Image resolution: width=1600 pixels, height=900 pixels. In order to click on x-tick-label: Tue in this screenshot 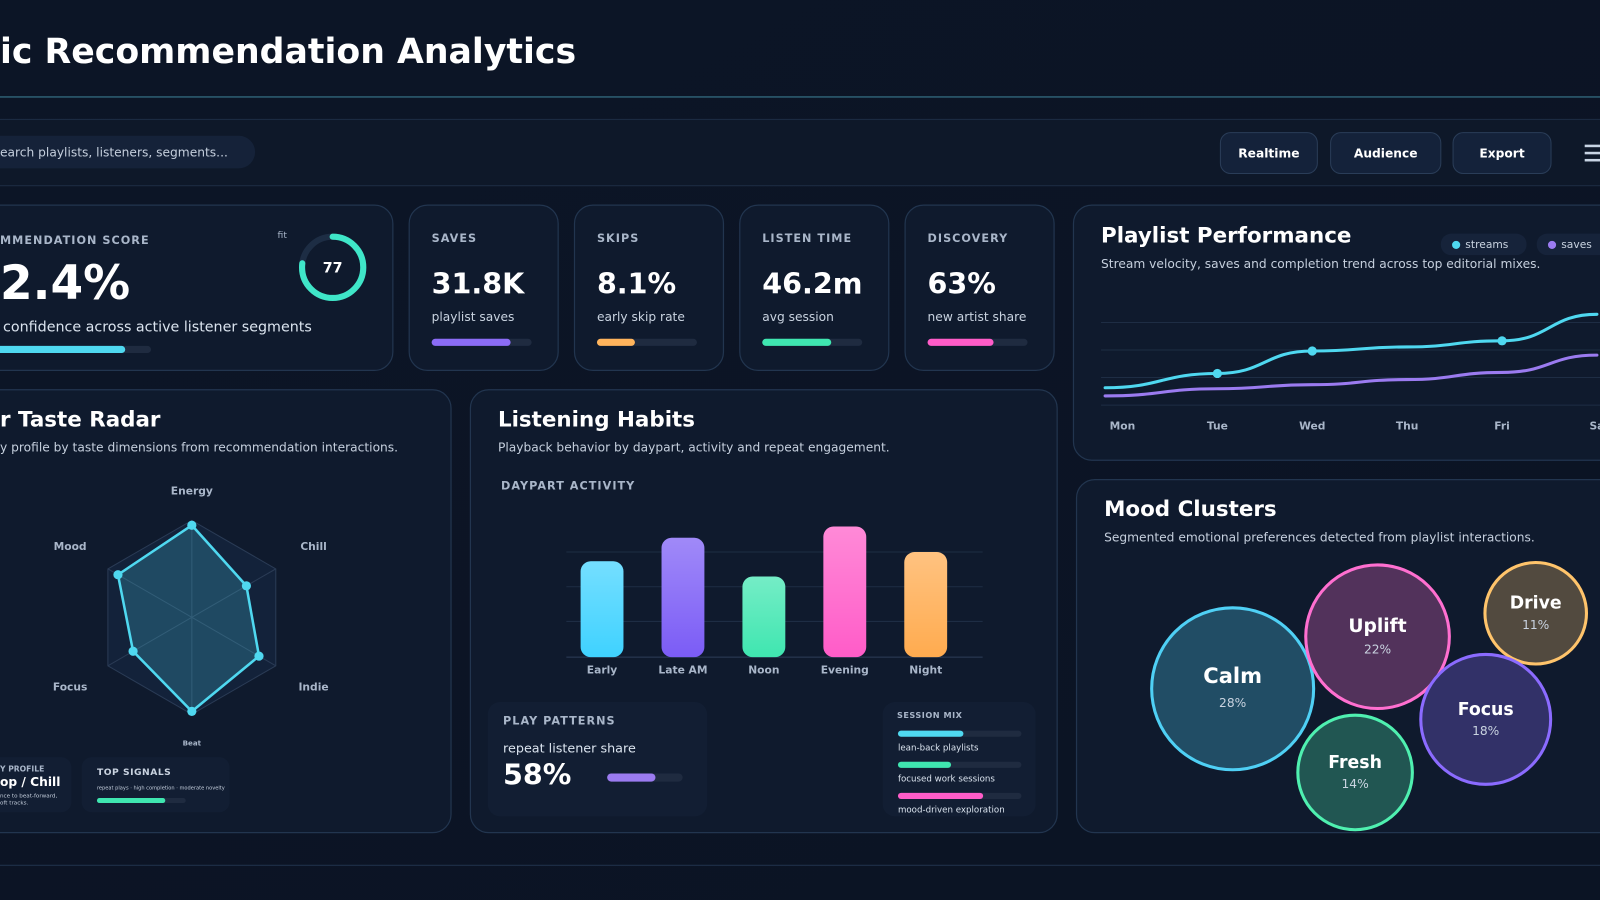, I will do `click(1217, 426)`.